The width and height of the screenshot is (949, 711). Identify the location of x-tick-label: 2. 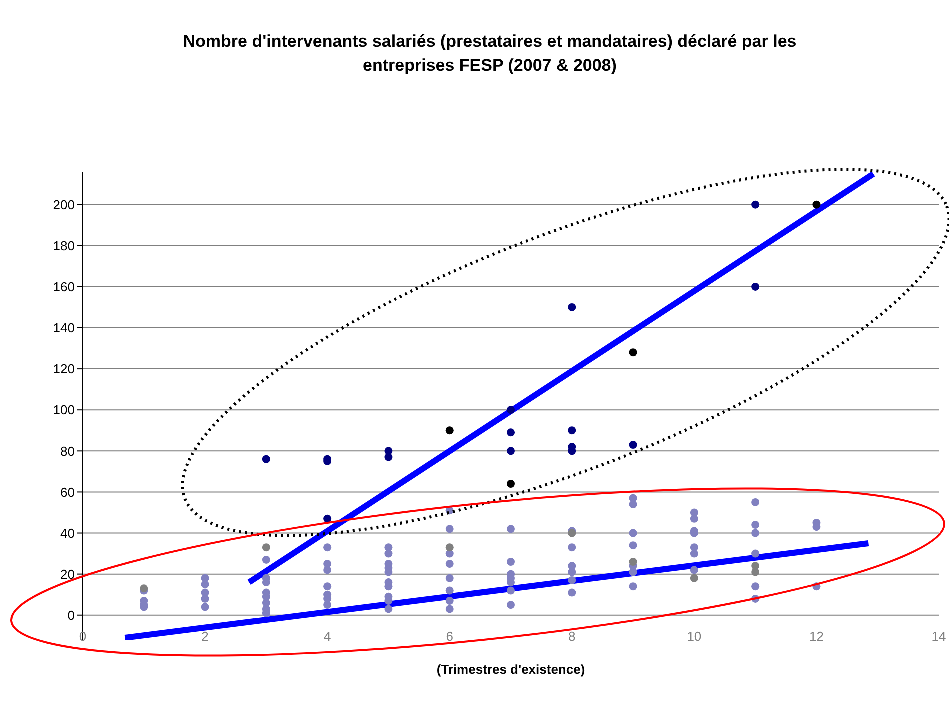
(205, 636).